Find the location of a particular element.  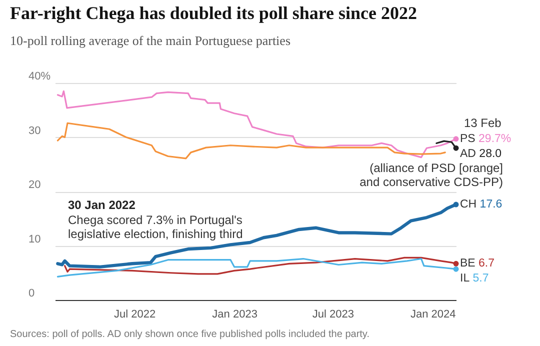

y-tick-label: 20 is located at coordinates (34, 185).